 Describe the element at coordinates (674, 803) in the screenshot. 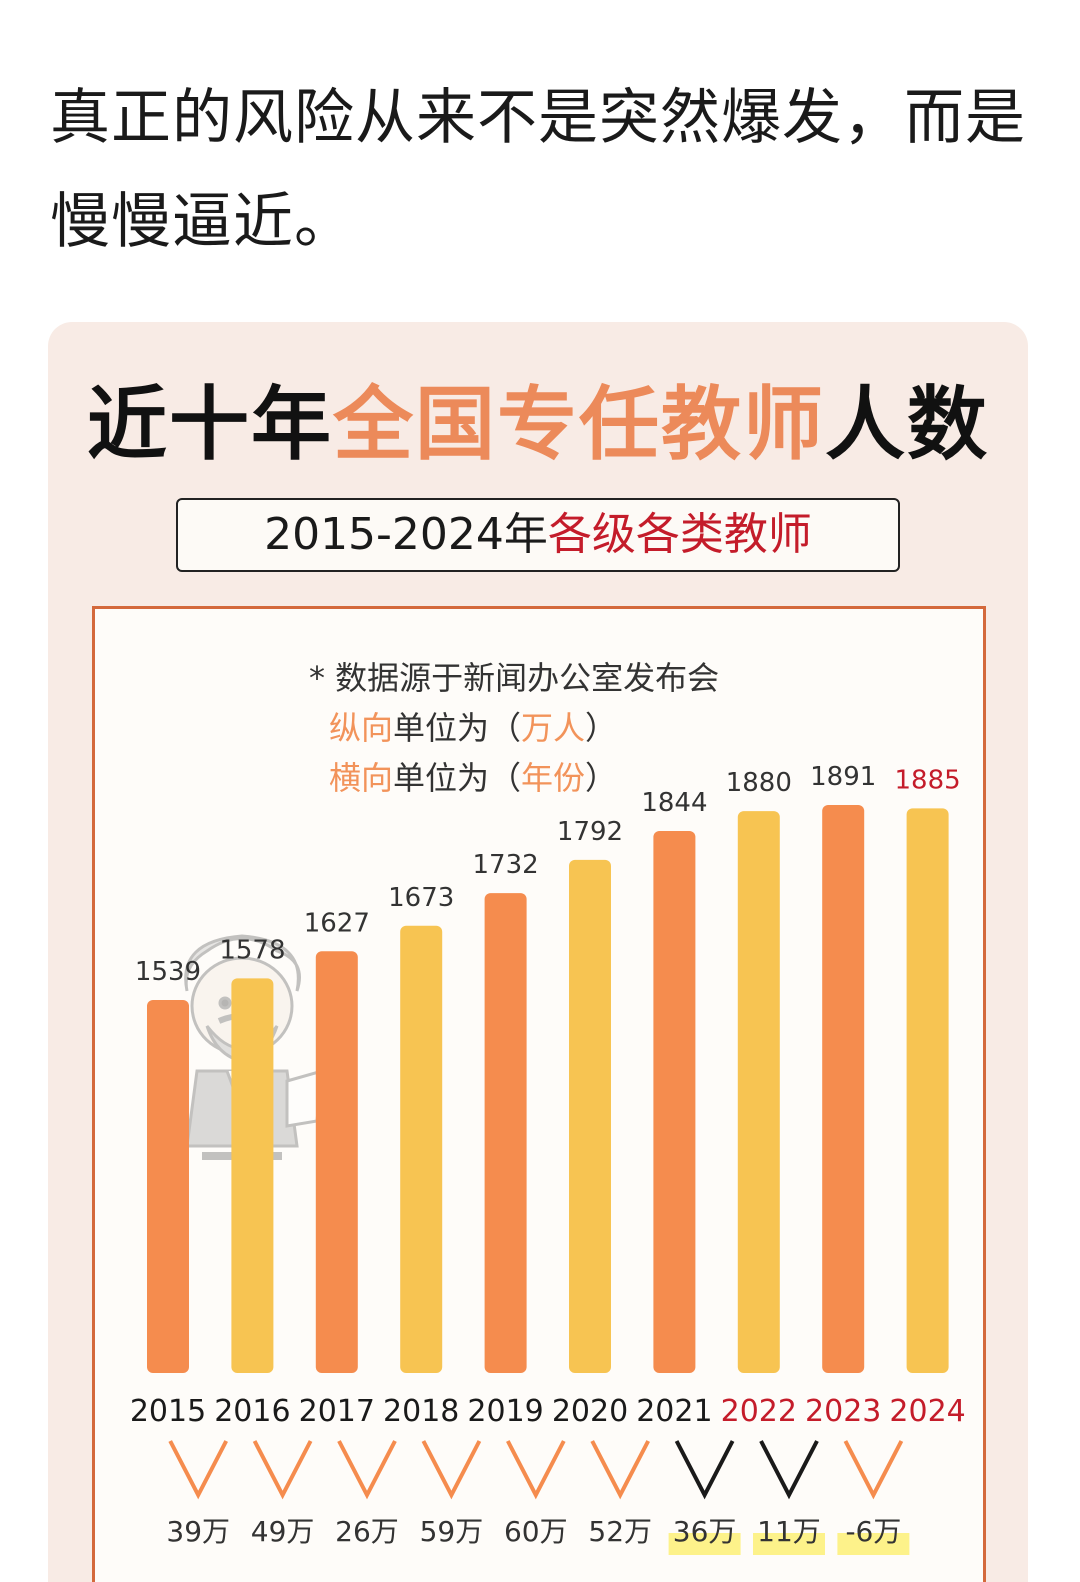

I see `value-label-2021: 1844` at that location.